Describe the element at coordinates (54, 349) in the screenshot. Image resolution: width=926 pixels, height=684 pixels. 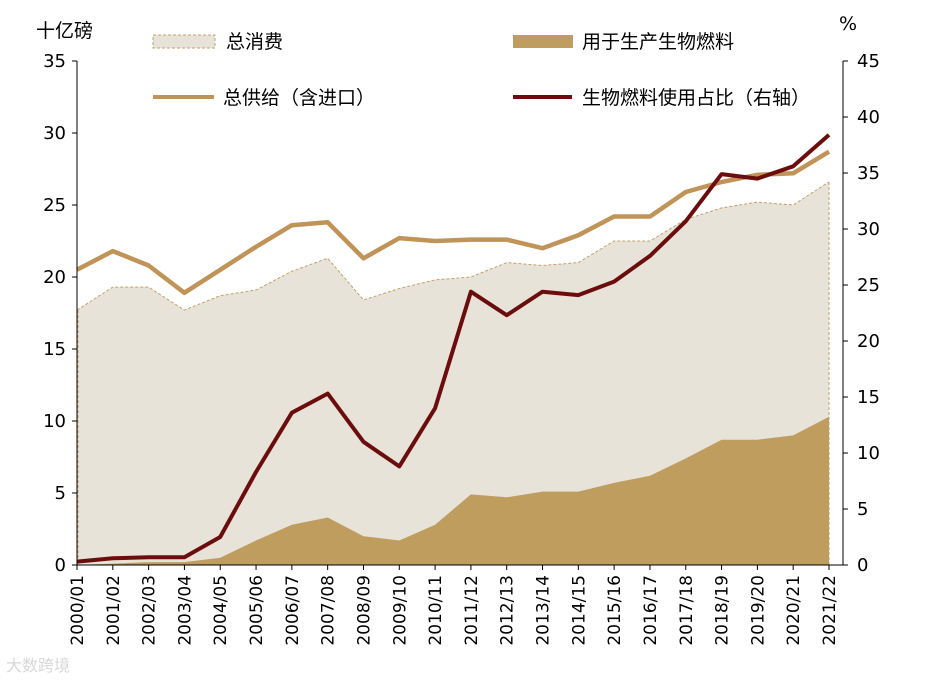
I see `left-tick-label: 15` at that location.